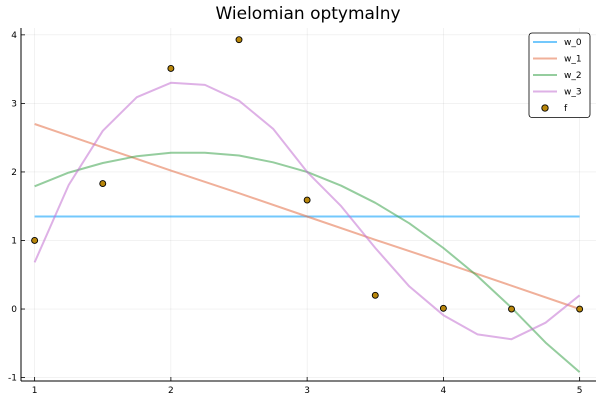 This screenshot has height=400, width=600. I want to click on legend-box, so click(559, 75).